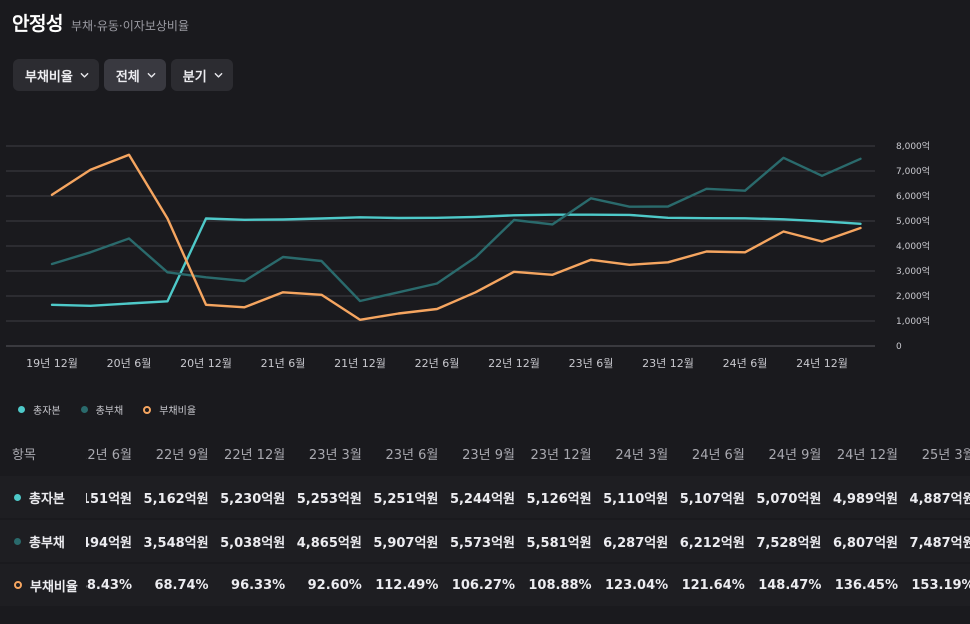  Describe the element at coordinates (636, 543) in the screenshot. I see `table-cell: 6,287억원` at that location.